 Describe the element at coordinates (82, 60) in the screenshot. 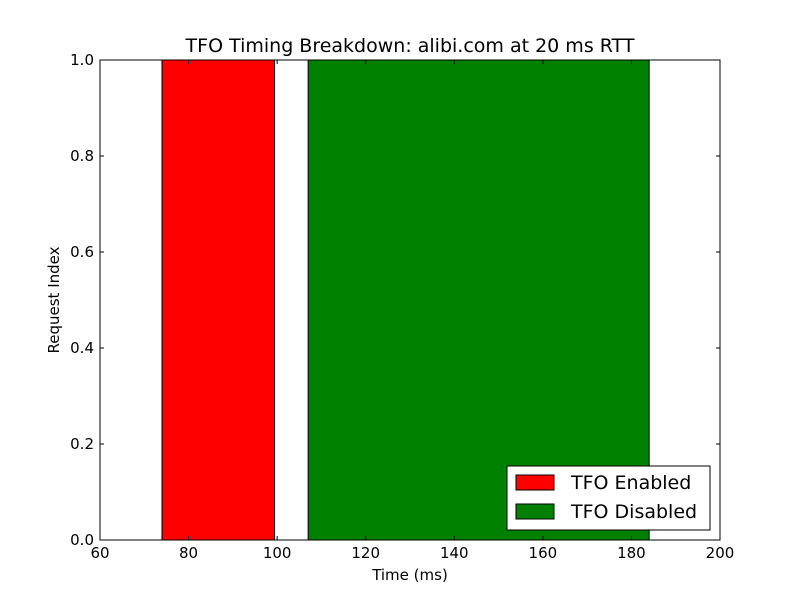

I see `y-tick-label: 1.0` at that location.